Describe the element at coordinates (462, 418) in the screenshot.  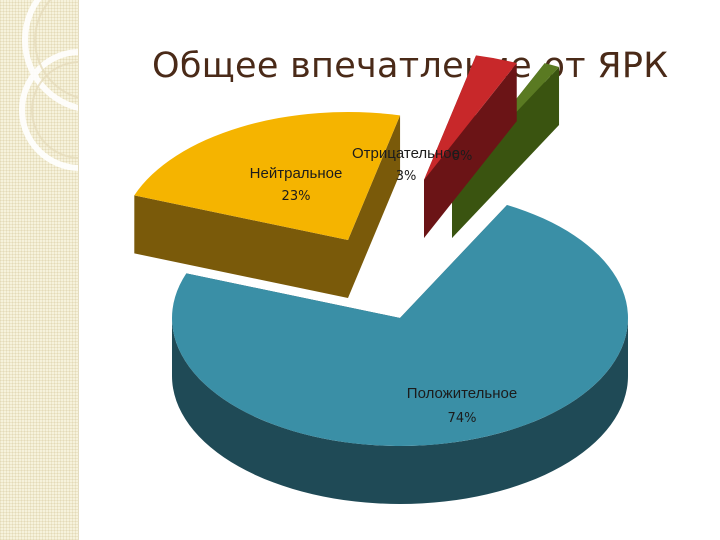
I see `slice-value-positive: 74%` at that location.